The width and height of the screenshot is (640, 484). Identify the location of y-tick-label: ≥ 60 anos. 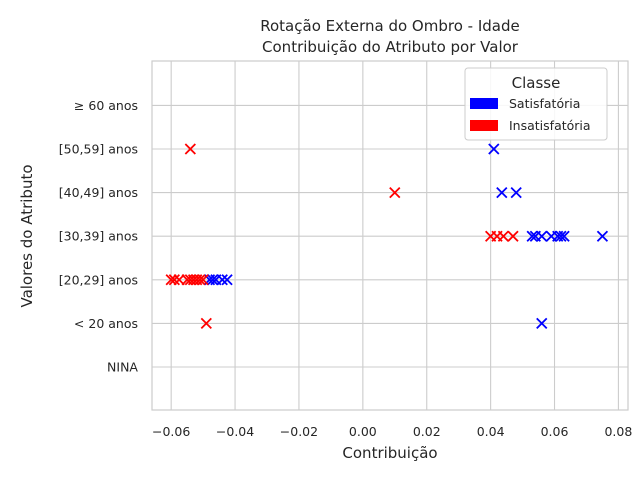
(106, 105).